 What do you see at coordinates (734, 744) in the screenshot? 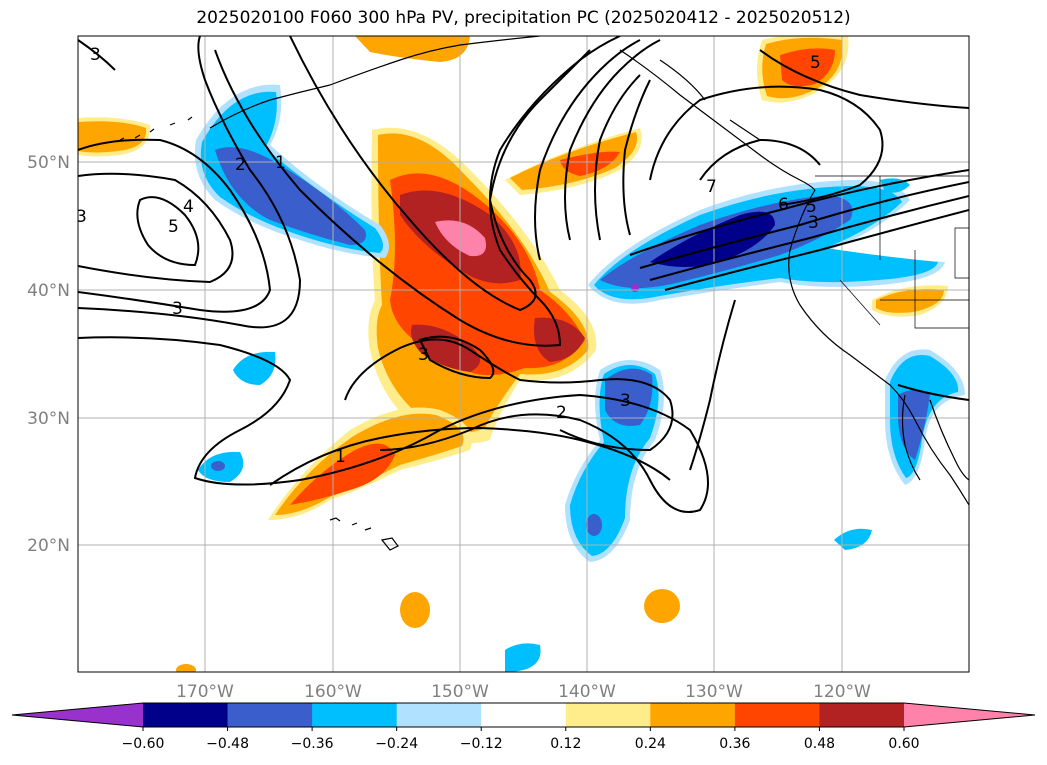
I see `colorbar-tick-label: 0.36` at bounding box center [734, 744].